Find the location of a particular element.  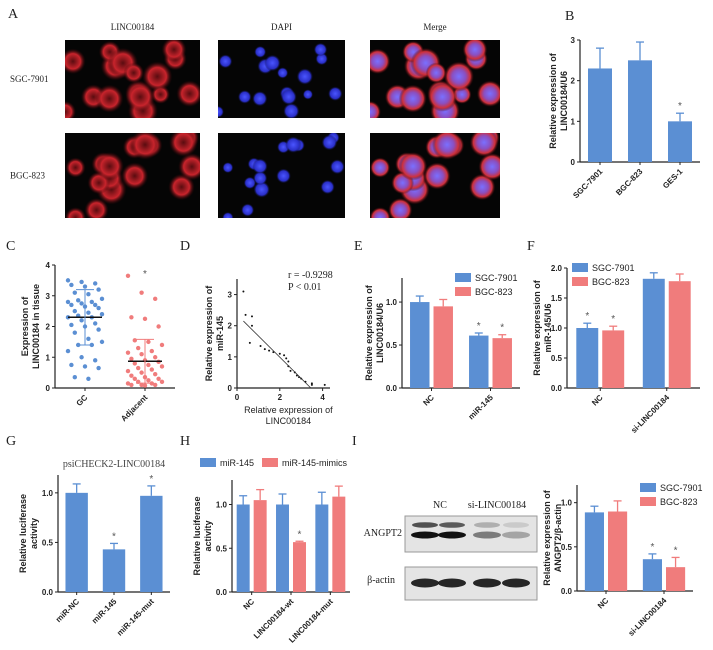

x-tick-label: GES-1 is located at coordinates (673, 179).